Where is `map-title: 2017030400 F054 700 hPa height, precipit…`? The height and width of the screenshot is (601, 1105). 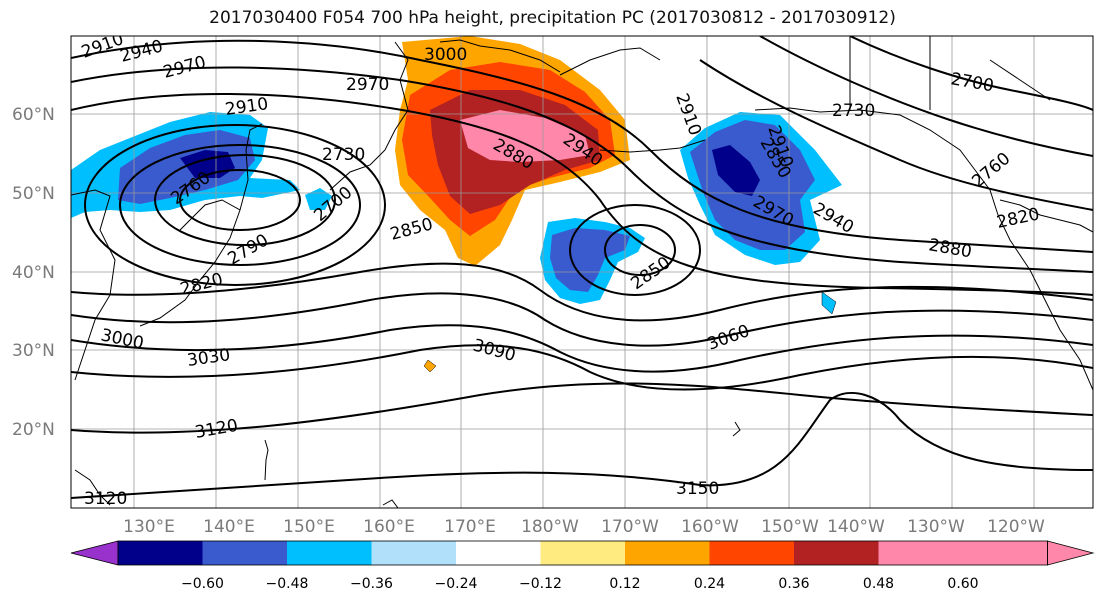
map-title: 2017030400 F054 700 hPa height, precipit… is located at coordinates (552, 18).